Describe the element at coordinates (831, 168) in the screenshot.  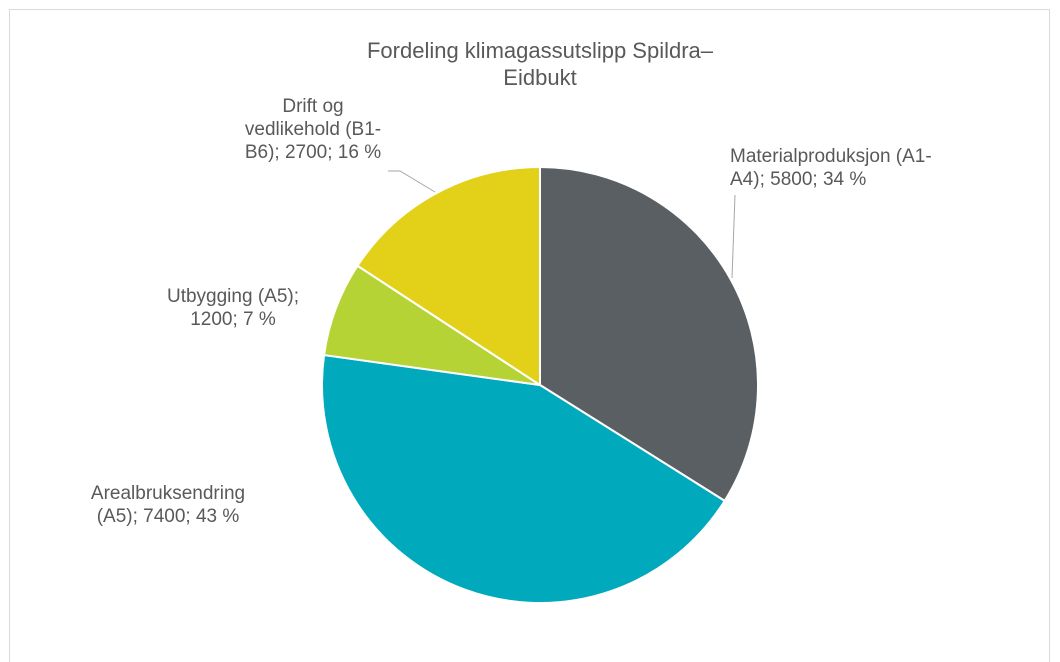
I see `data-label: Materialproduksjon (A1-A4); 5800; 34 %` at that location.